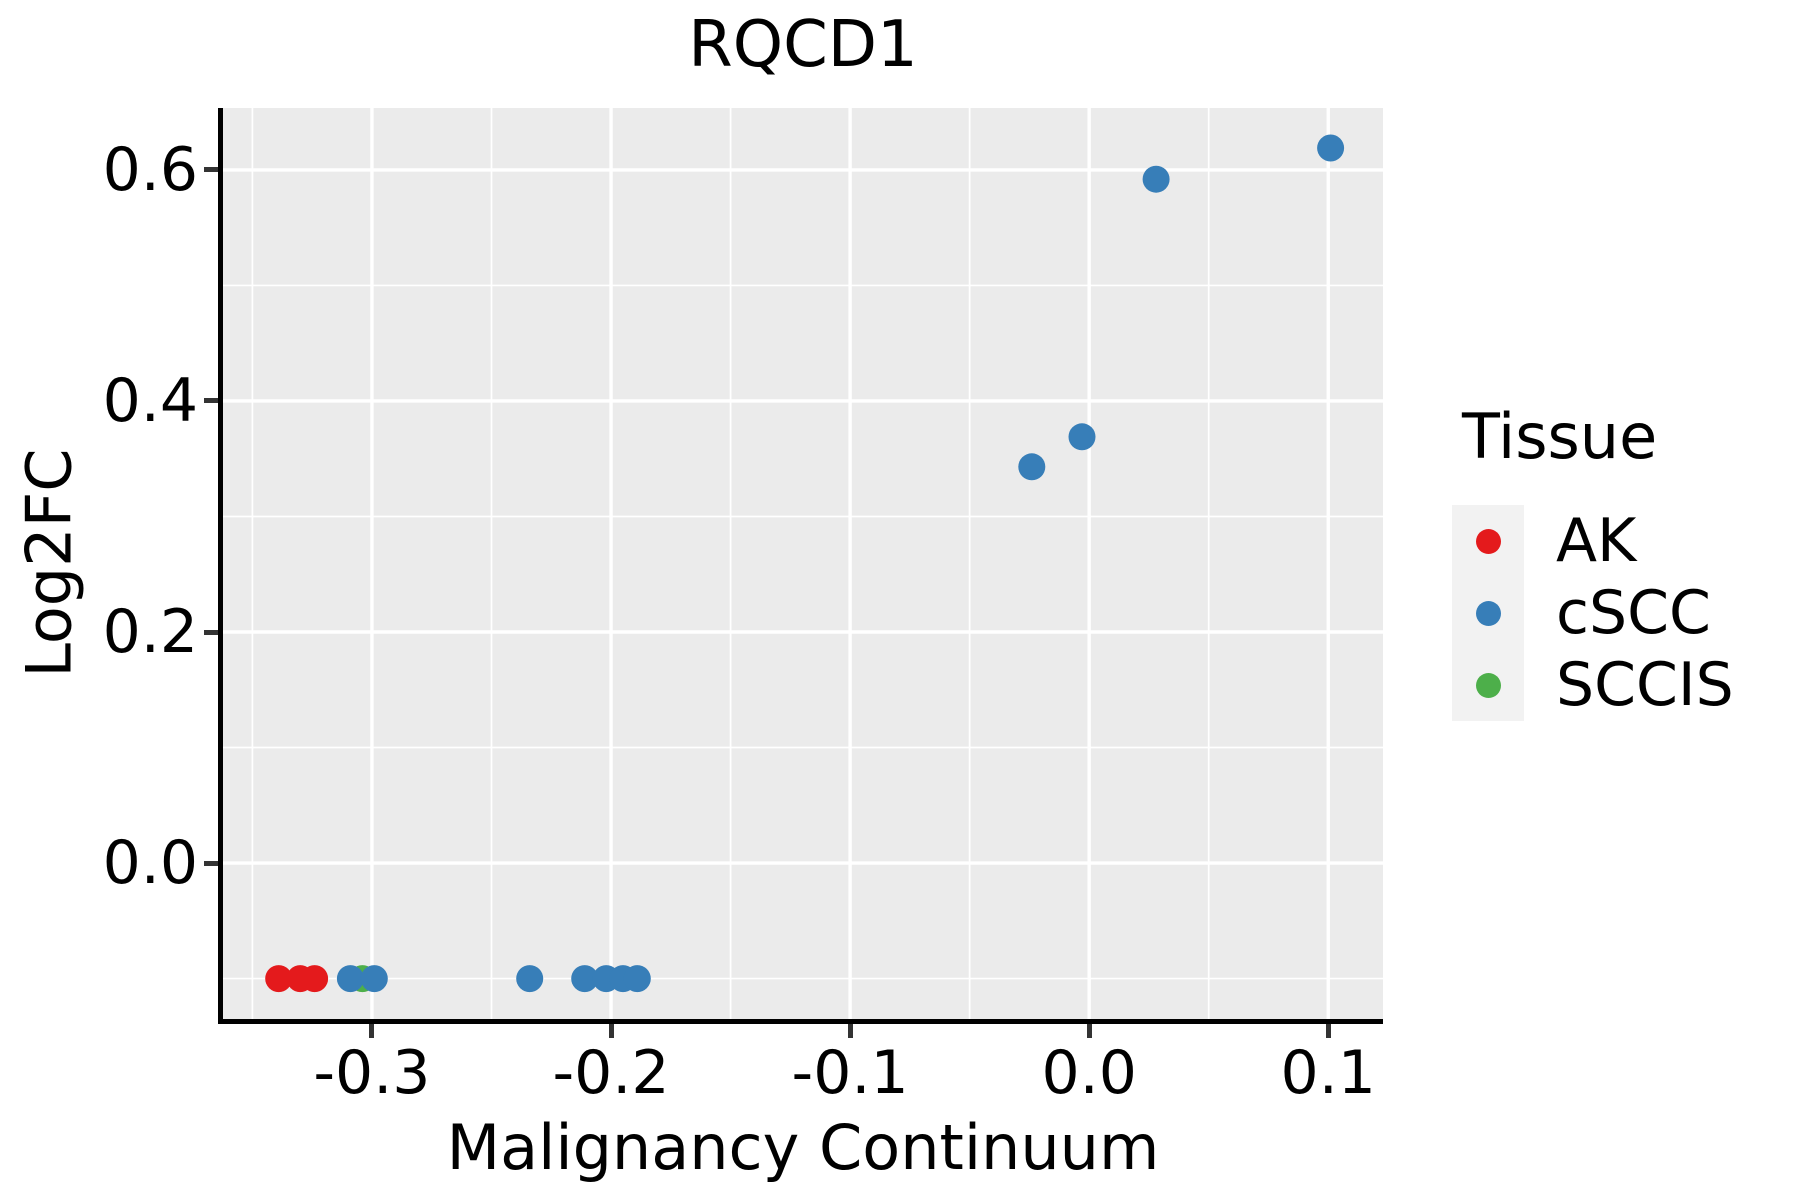 This screenshot has height=1200, width=1800. Describe the element at coordinates (150, 632) in the screenshot. I see `y-tick-label: 0.2` at that location.